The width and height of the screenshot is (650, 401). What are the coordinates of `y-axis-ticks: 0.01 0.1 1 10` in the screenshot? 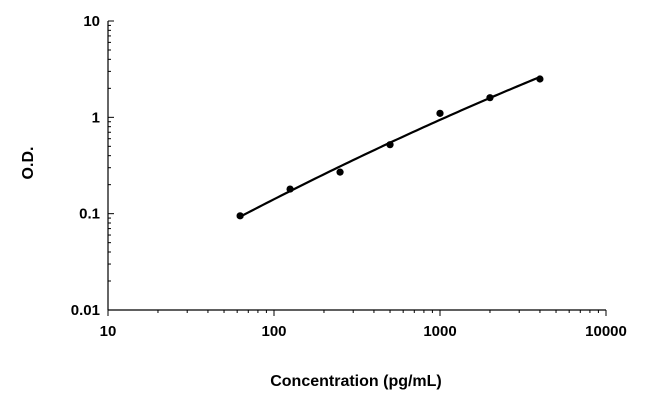 It's located at (92, 166).